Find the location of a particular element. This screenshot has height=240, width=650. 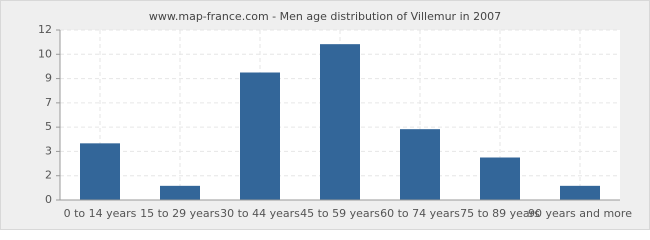

x-tick-label: 75 to 89 years is located at coordinates (500, 213).